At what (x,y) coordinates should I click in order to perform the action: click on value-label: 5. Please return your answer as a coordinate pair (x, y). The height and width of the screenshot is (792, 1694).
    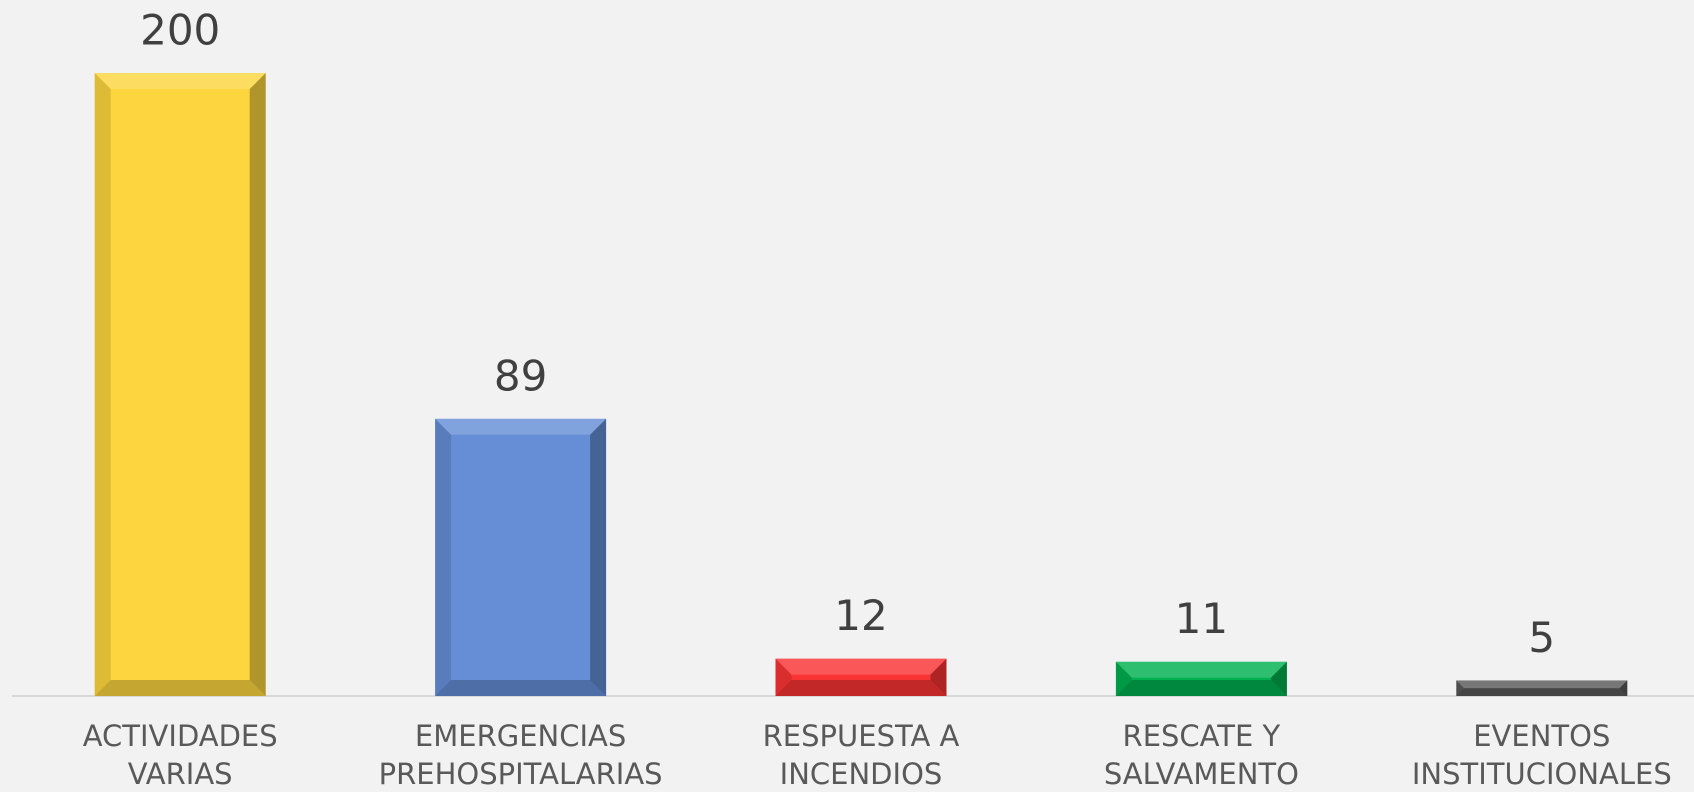
    Looking at the image, I should click on (1541, 637).